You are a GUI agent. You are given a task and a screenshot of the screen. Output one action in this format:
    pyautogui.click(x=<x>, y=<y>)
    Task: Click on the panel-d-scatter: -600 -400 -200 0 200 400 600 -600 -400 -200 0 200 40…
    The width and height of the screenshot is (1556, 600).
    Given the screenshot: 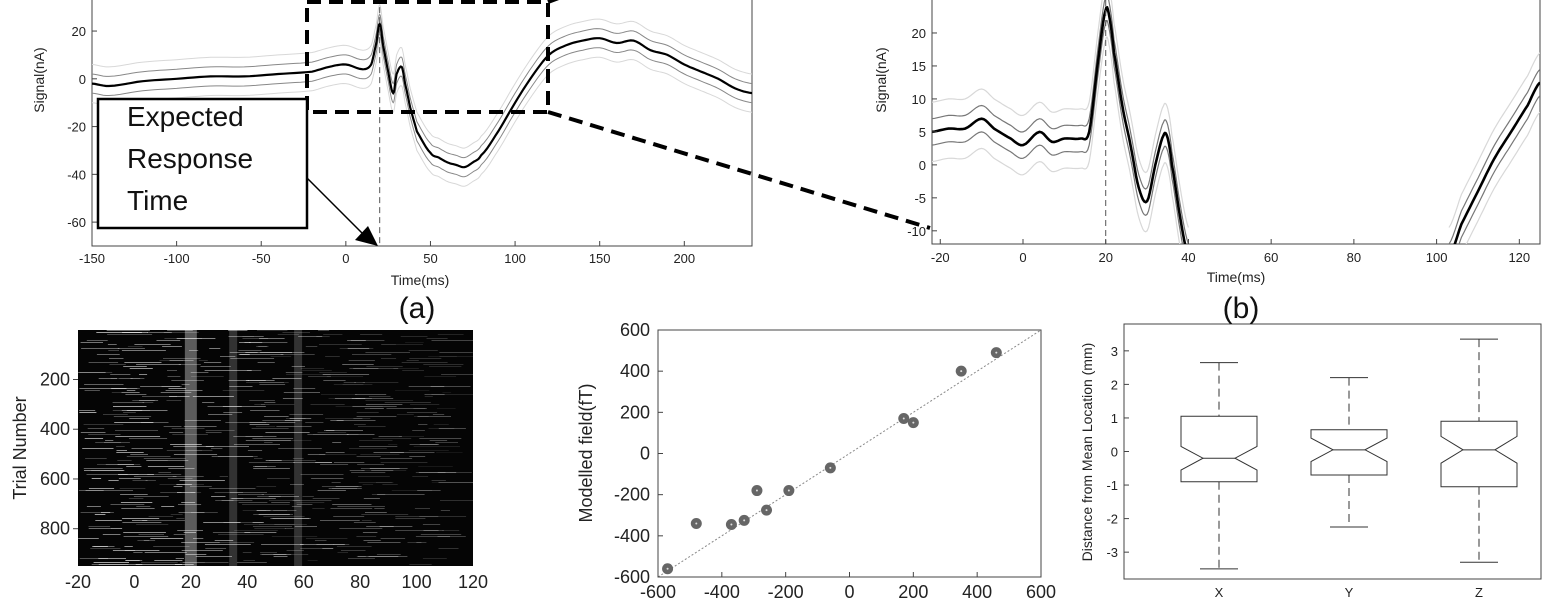 What is the action you would take?
    pyautogui.click(x=816, y=460)
    